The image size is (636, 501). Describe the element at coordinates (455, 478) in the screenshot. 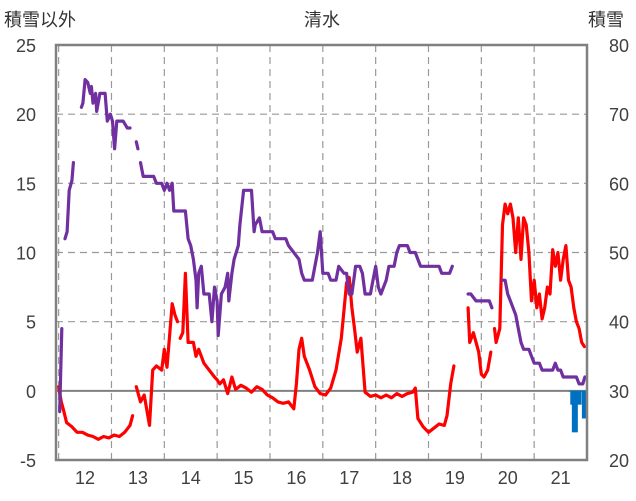

I see `x-tick-label: 19` at that location.